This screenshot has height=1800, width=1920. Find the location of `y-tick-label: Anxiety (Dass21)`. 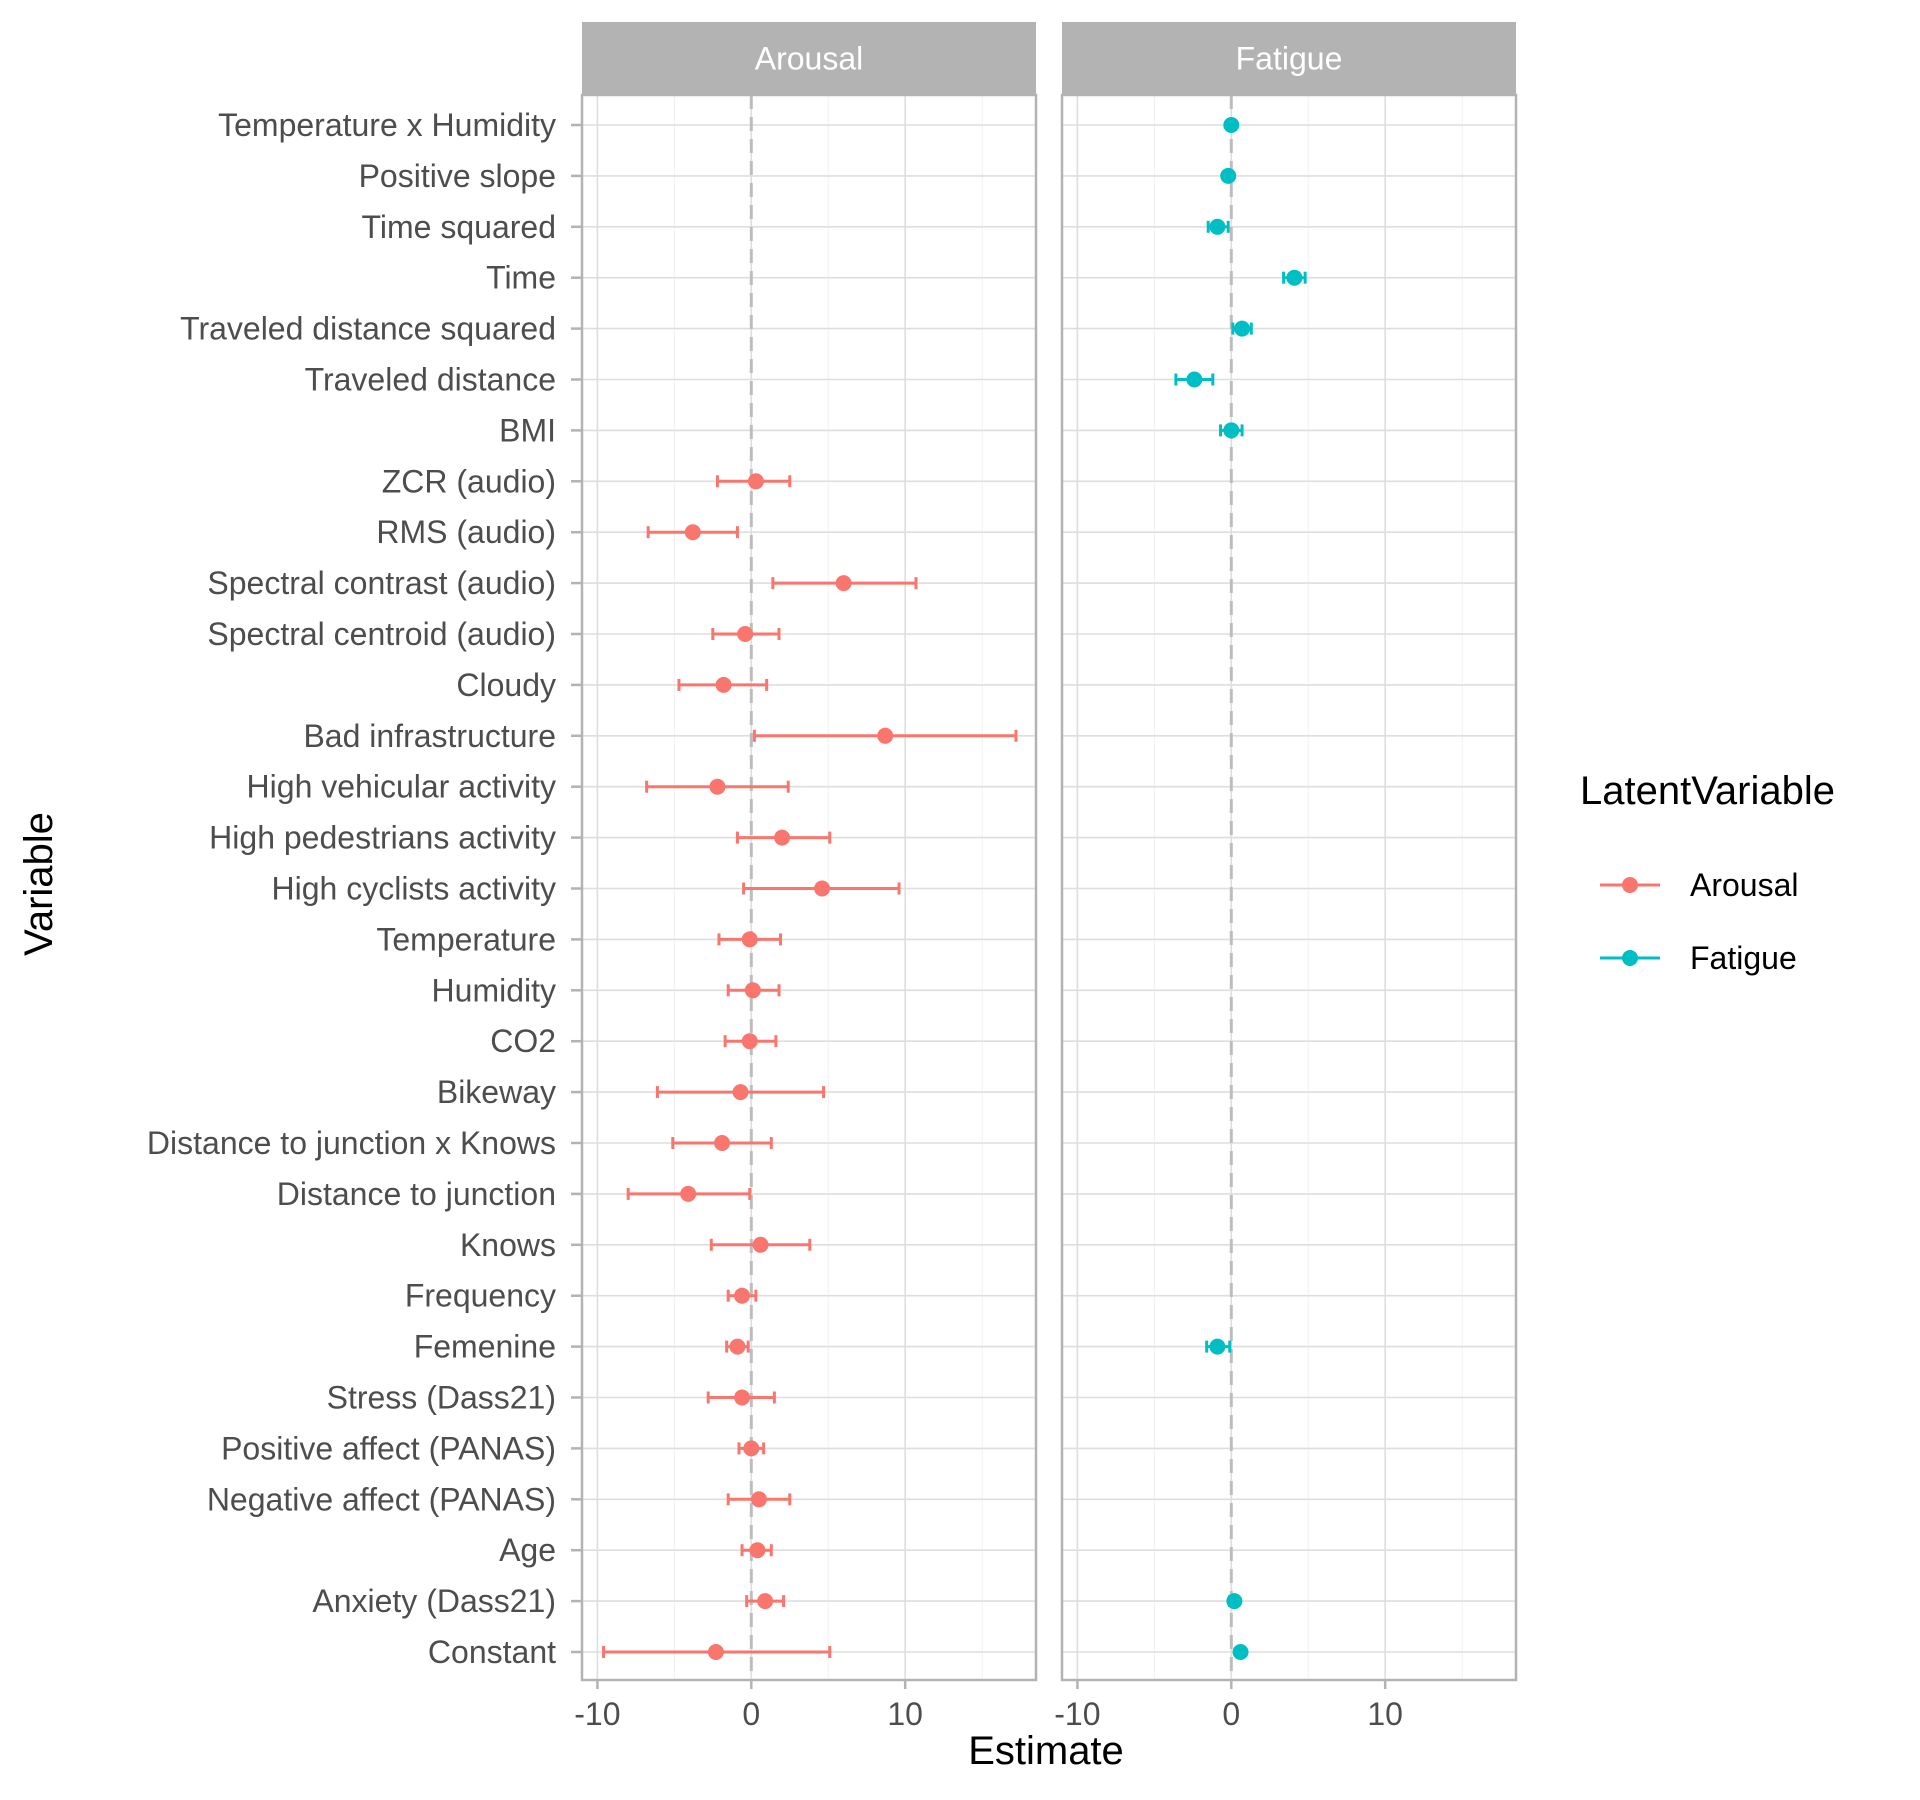

y-tick-label: Anxiety (Dass21) is located at coordinates (434, 1601).